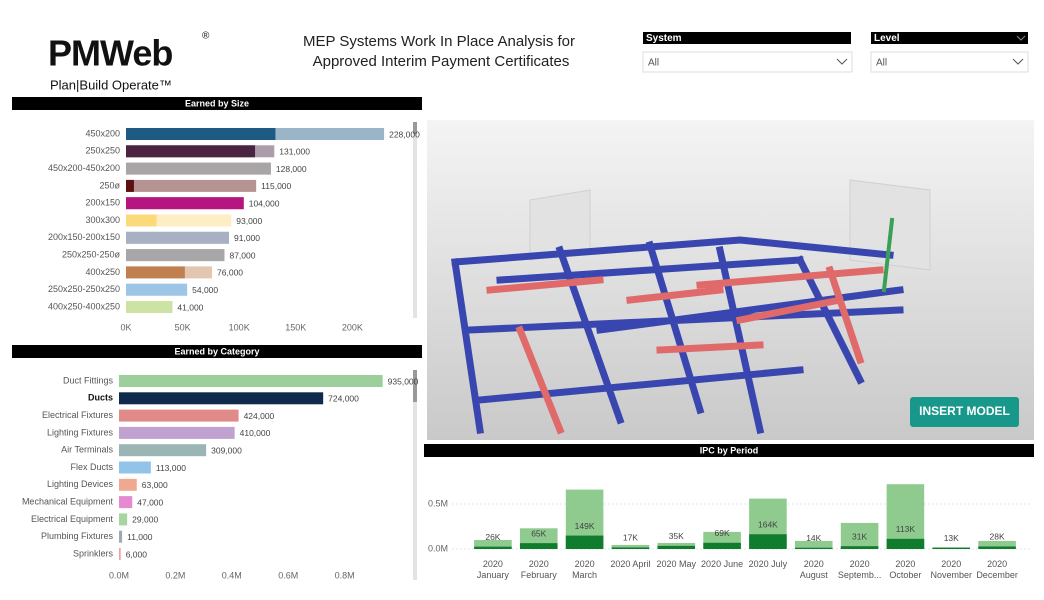 This screenshot has height=600, width=1044. I want to click on data-label: 47,000, so click(150, 502).